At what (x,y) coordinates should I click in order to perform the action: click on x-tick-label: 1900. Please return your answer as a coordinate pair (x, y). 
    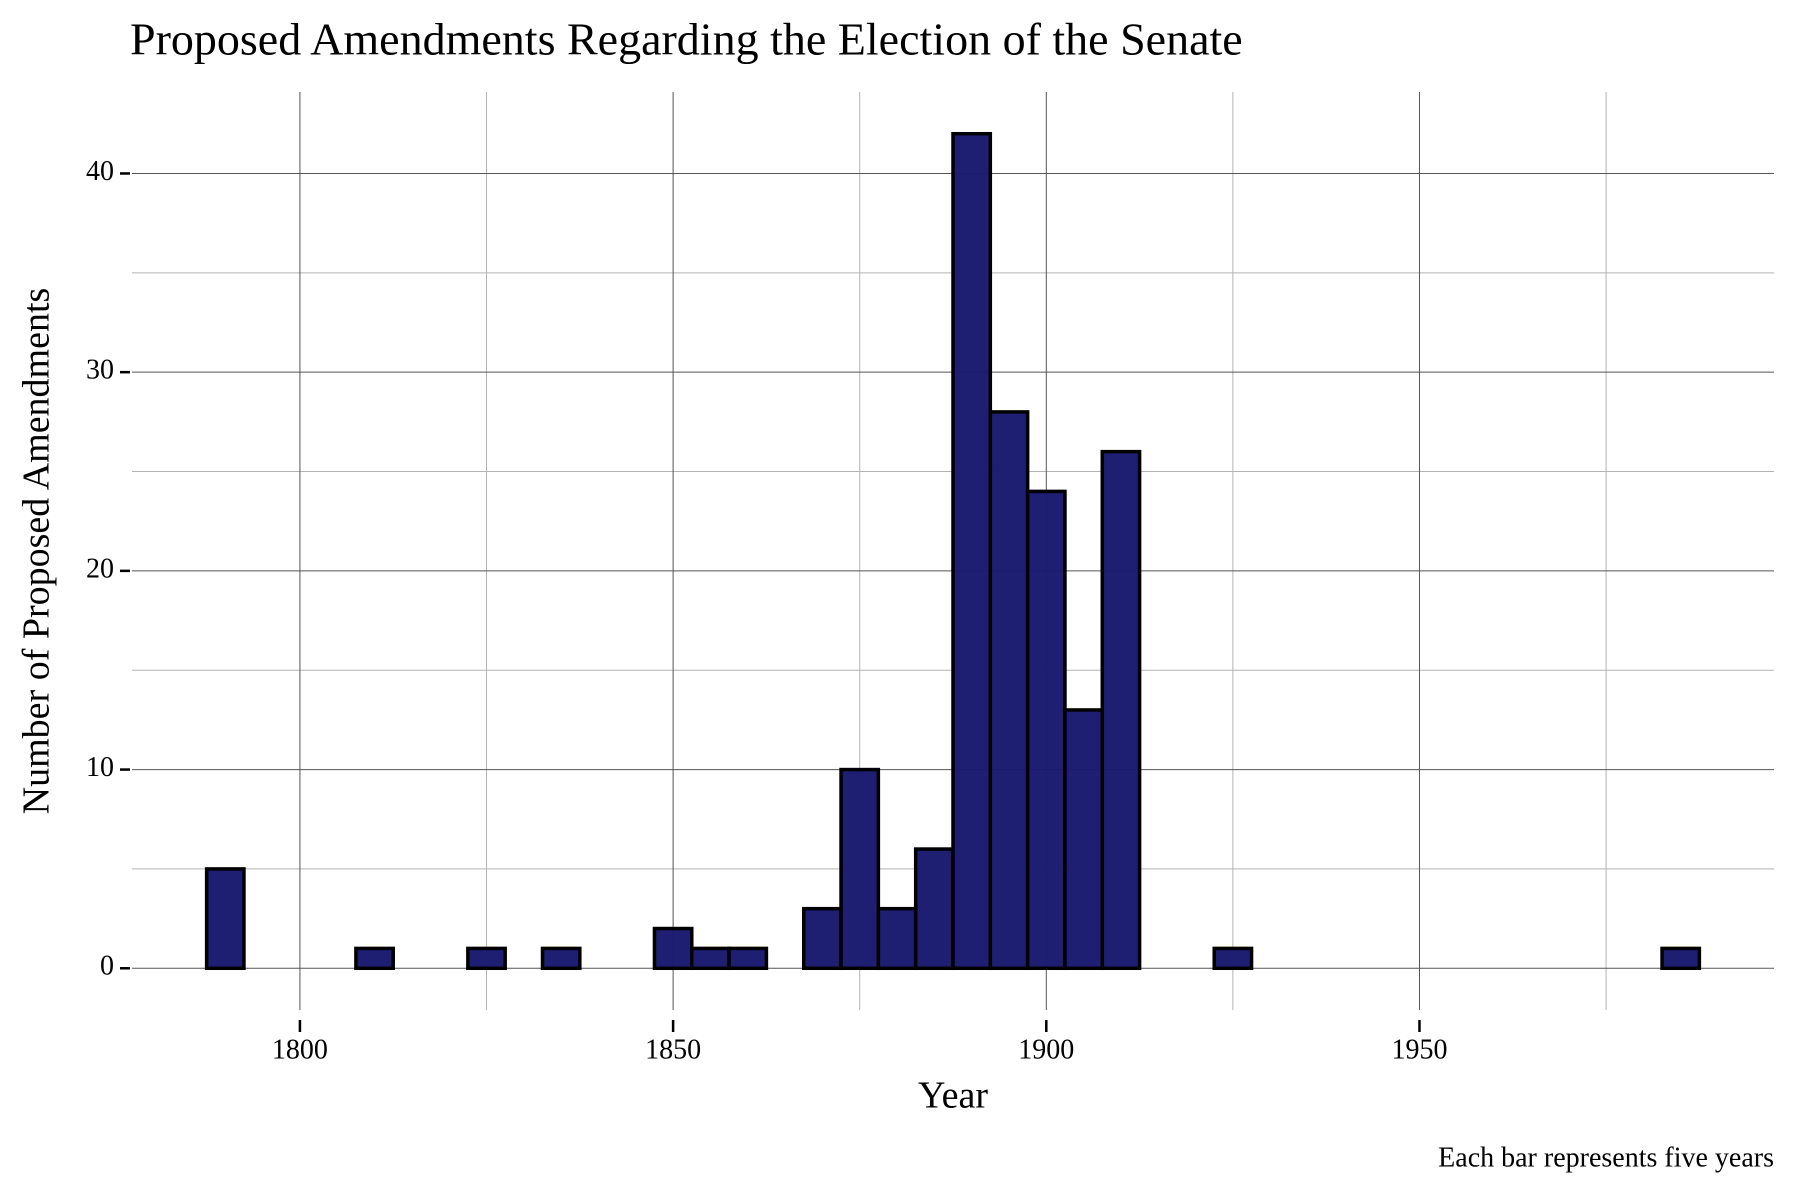
    Looking at the image, I should click on (1046, 1049).